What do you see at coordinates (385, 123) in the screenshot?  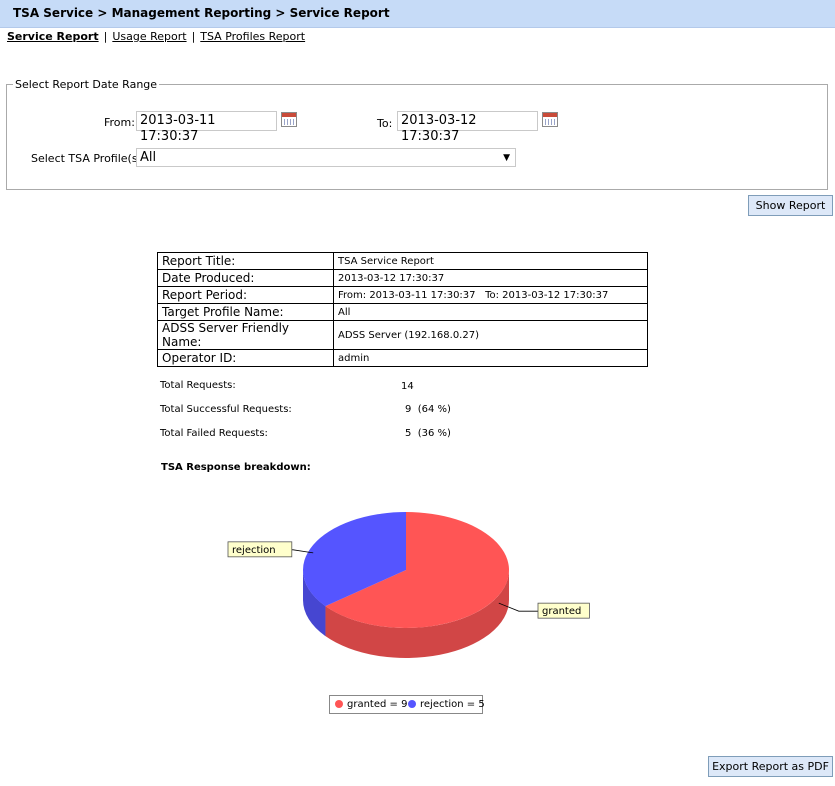 I see `to-label: To:` at bounding box center [385, 123].